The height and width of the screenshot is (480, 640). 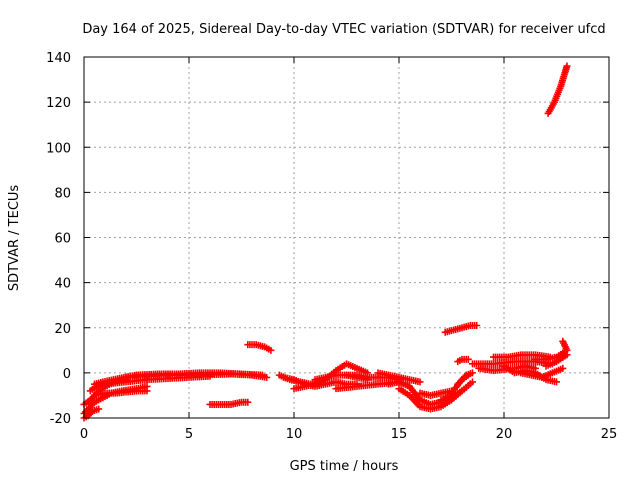 I want to click on x-axis-label: GPS time / hours, so click(x=344, y=466).